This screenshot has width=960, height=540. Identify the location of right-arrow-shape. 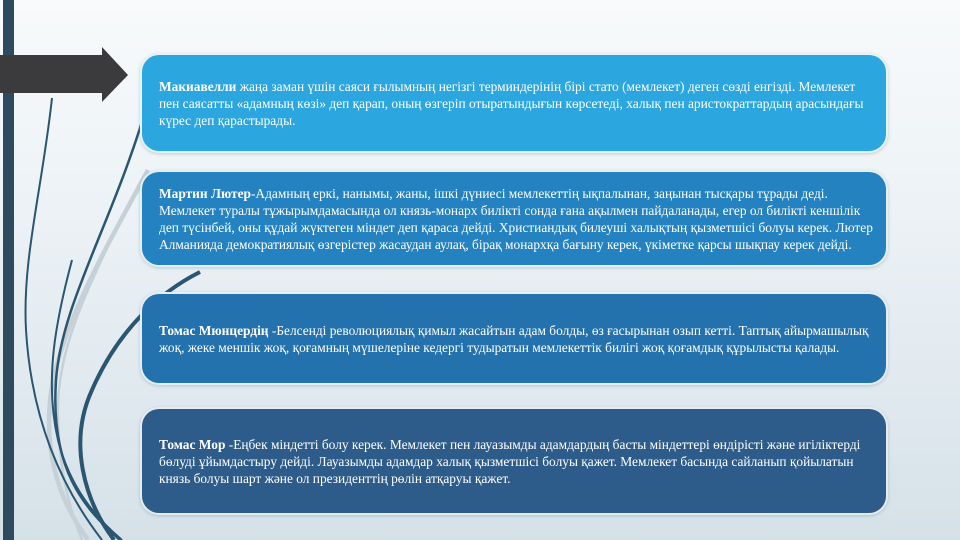
(64, 74).